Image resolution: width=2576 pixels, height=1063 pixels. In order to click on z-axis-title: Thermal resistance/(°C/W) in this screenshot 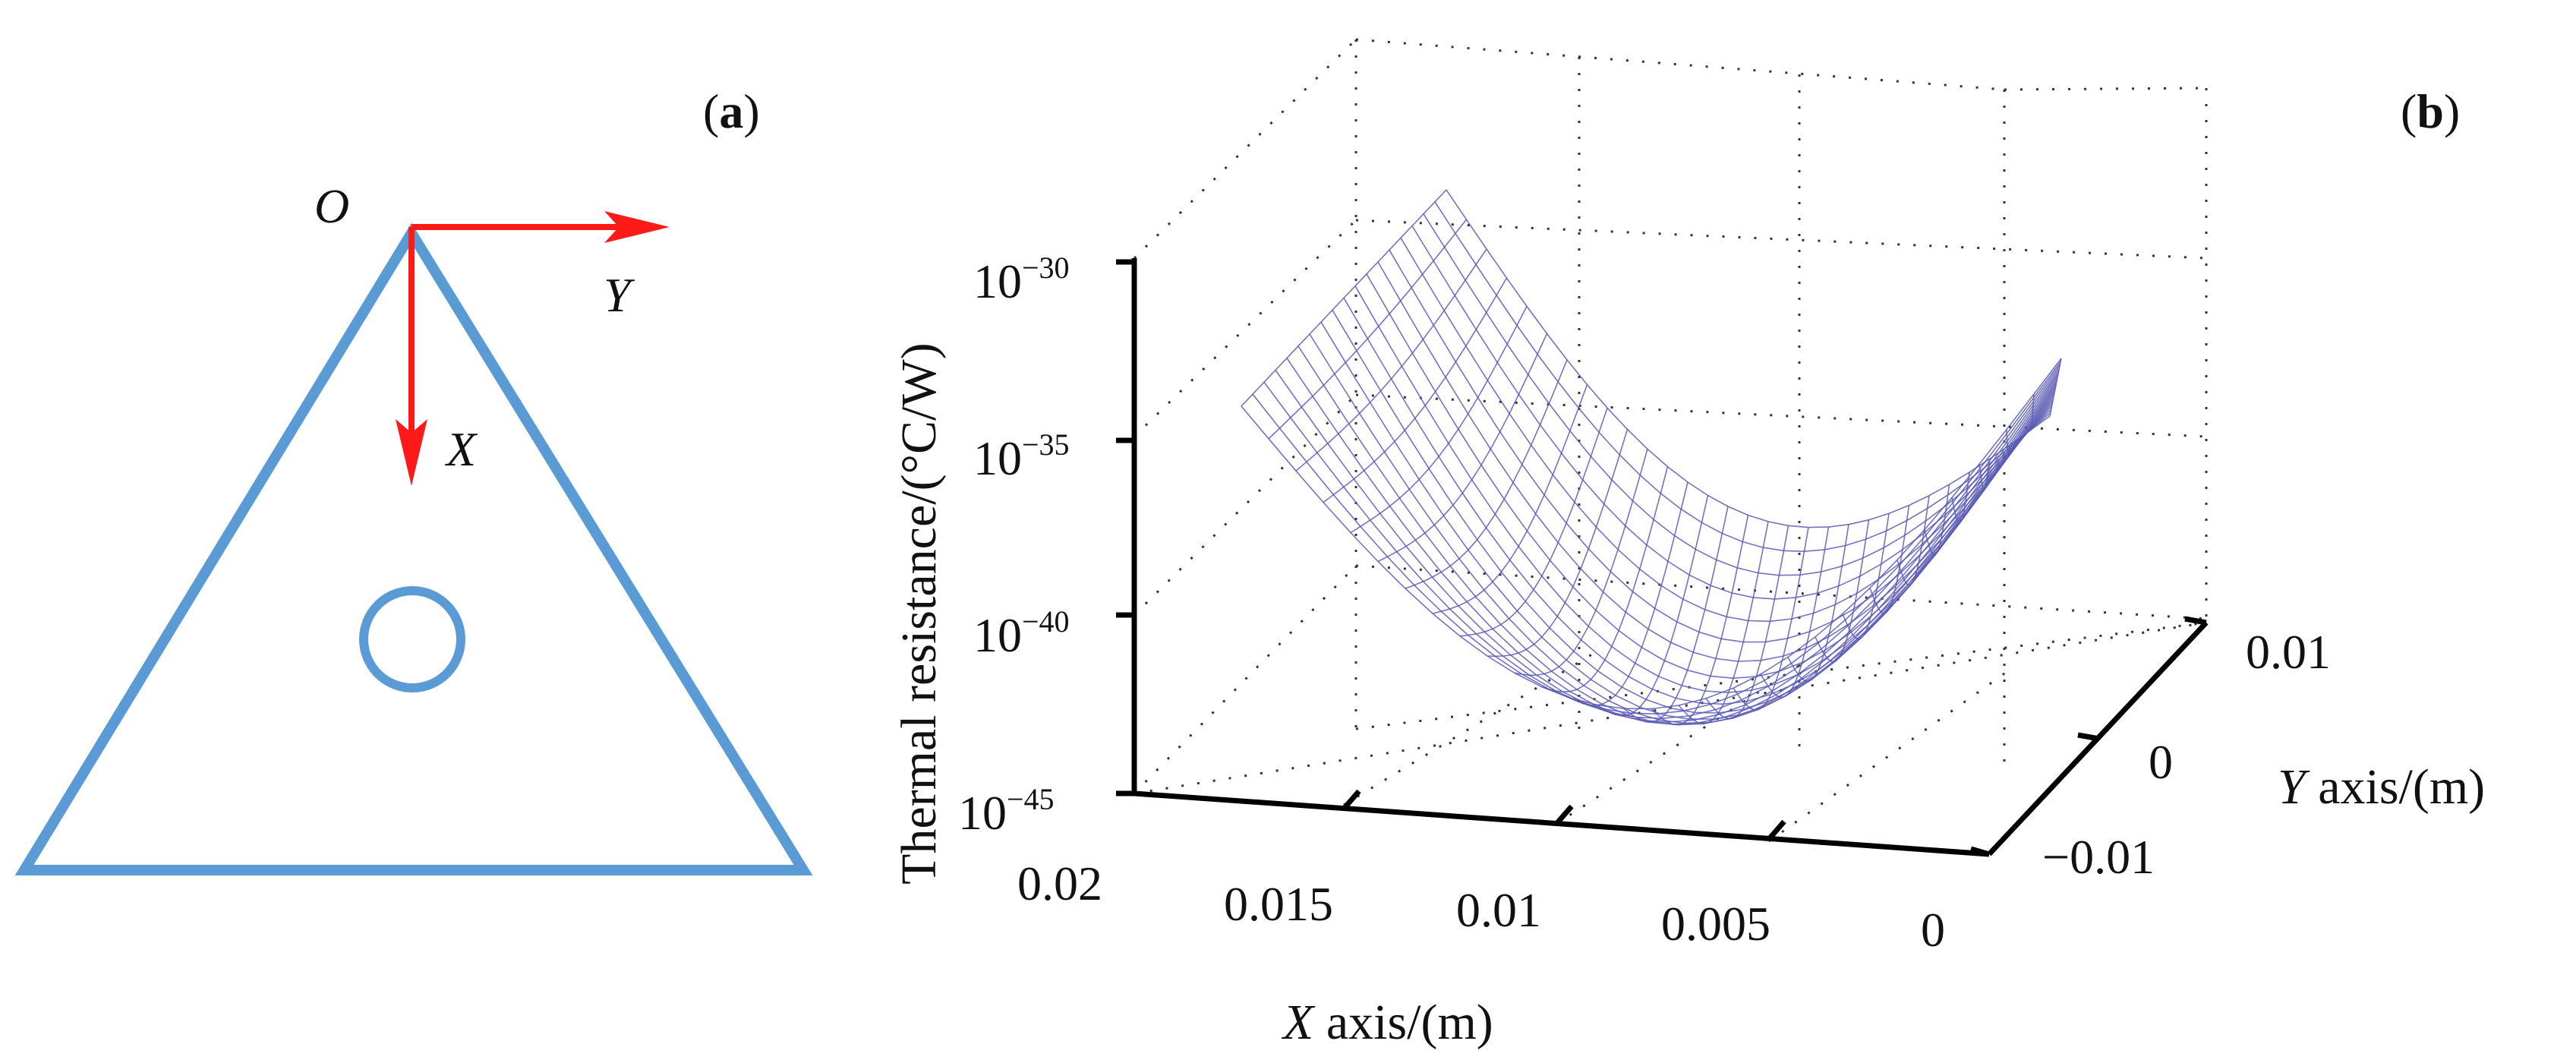, I will do `click(919, 613)`.